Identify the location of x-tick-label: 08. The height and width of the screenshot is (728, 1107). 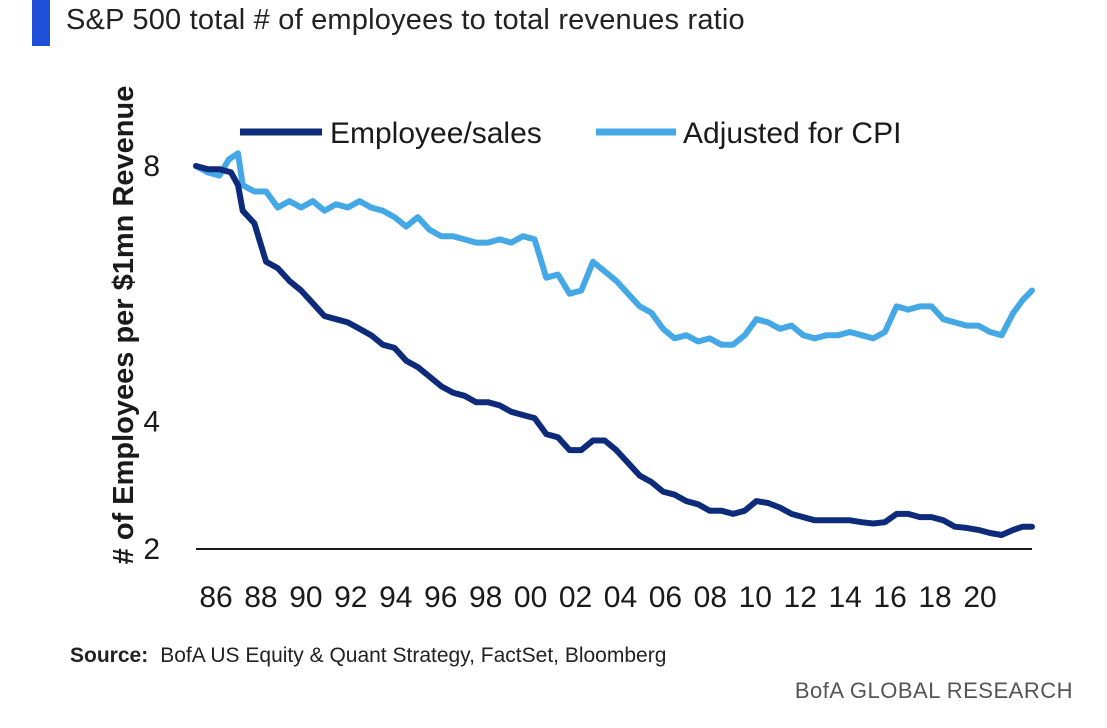
(710, 597).